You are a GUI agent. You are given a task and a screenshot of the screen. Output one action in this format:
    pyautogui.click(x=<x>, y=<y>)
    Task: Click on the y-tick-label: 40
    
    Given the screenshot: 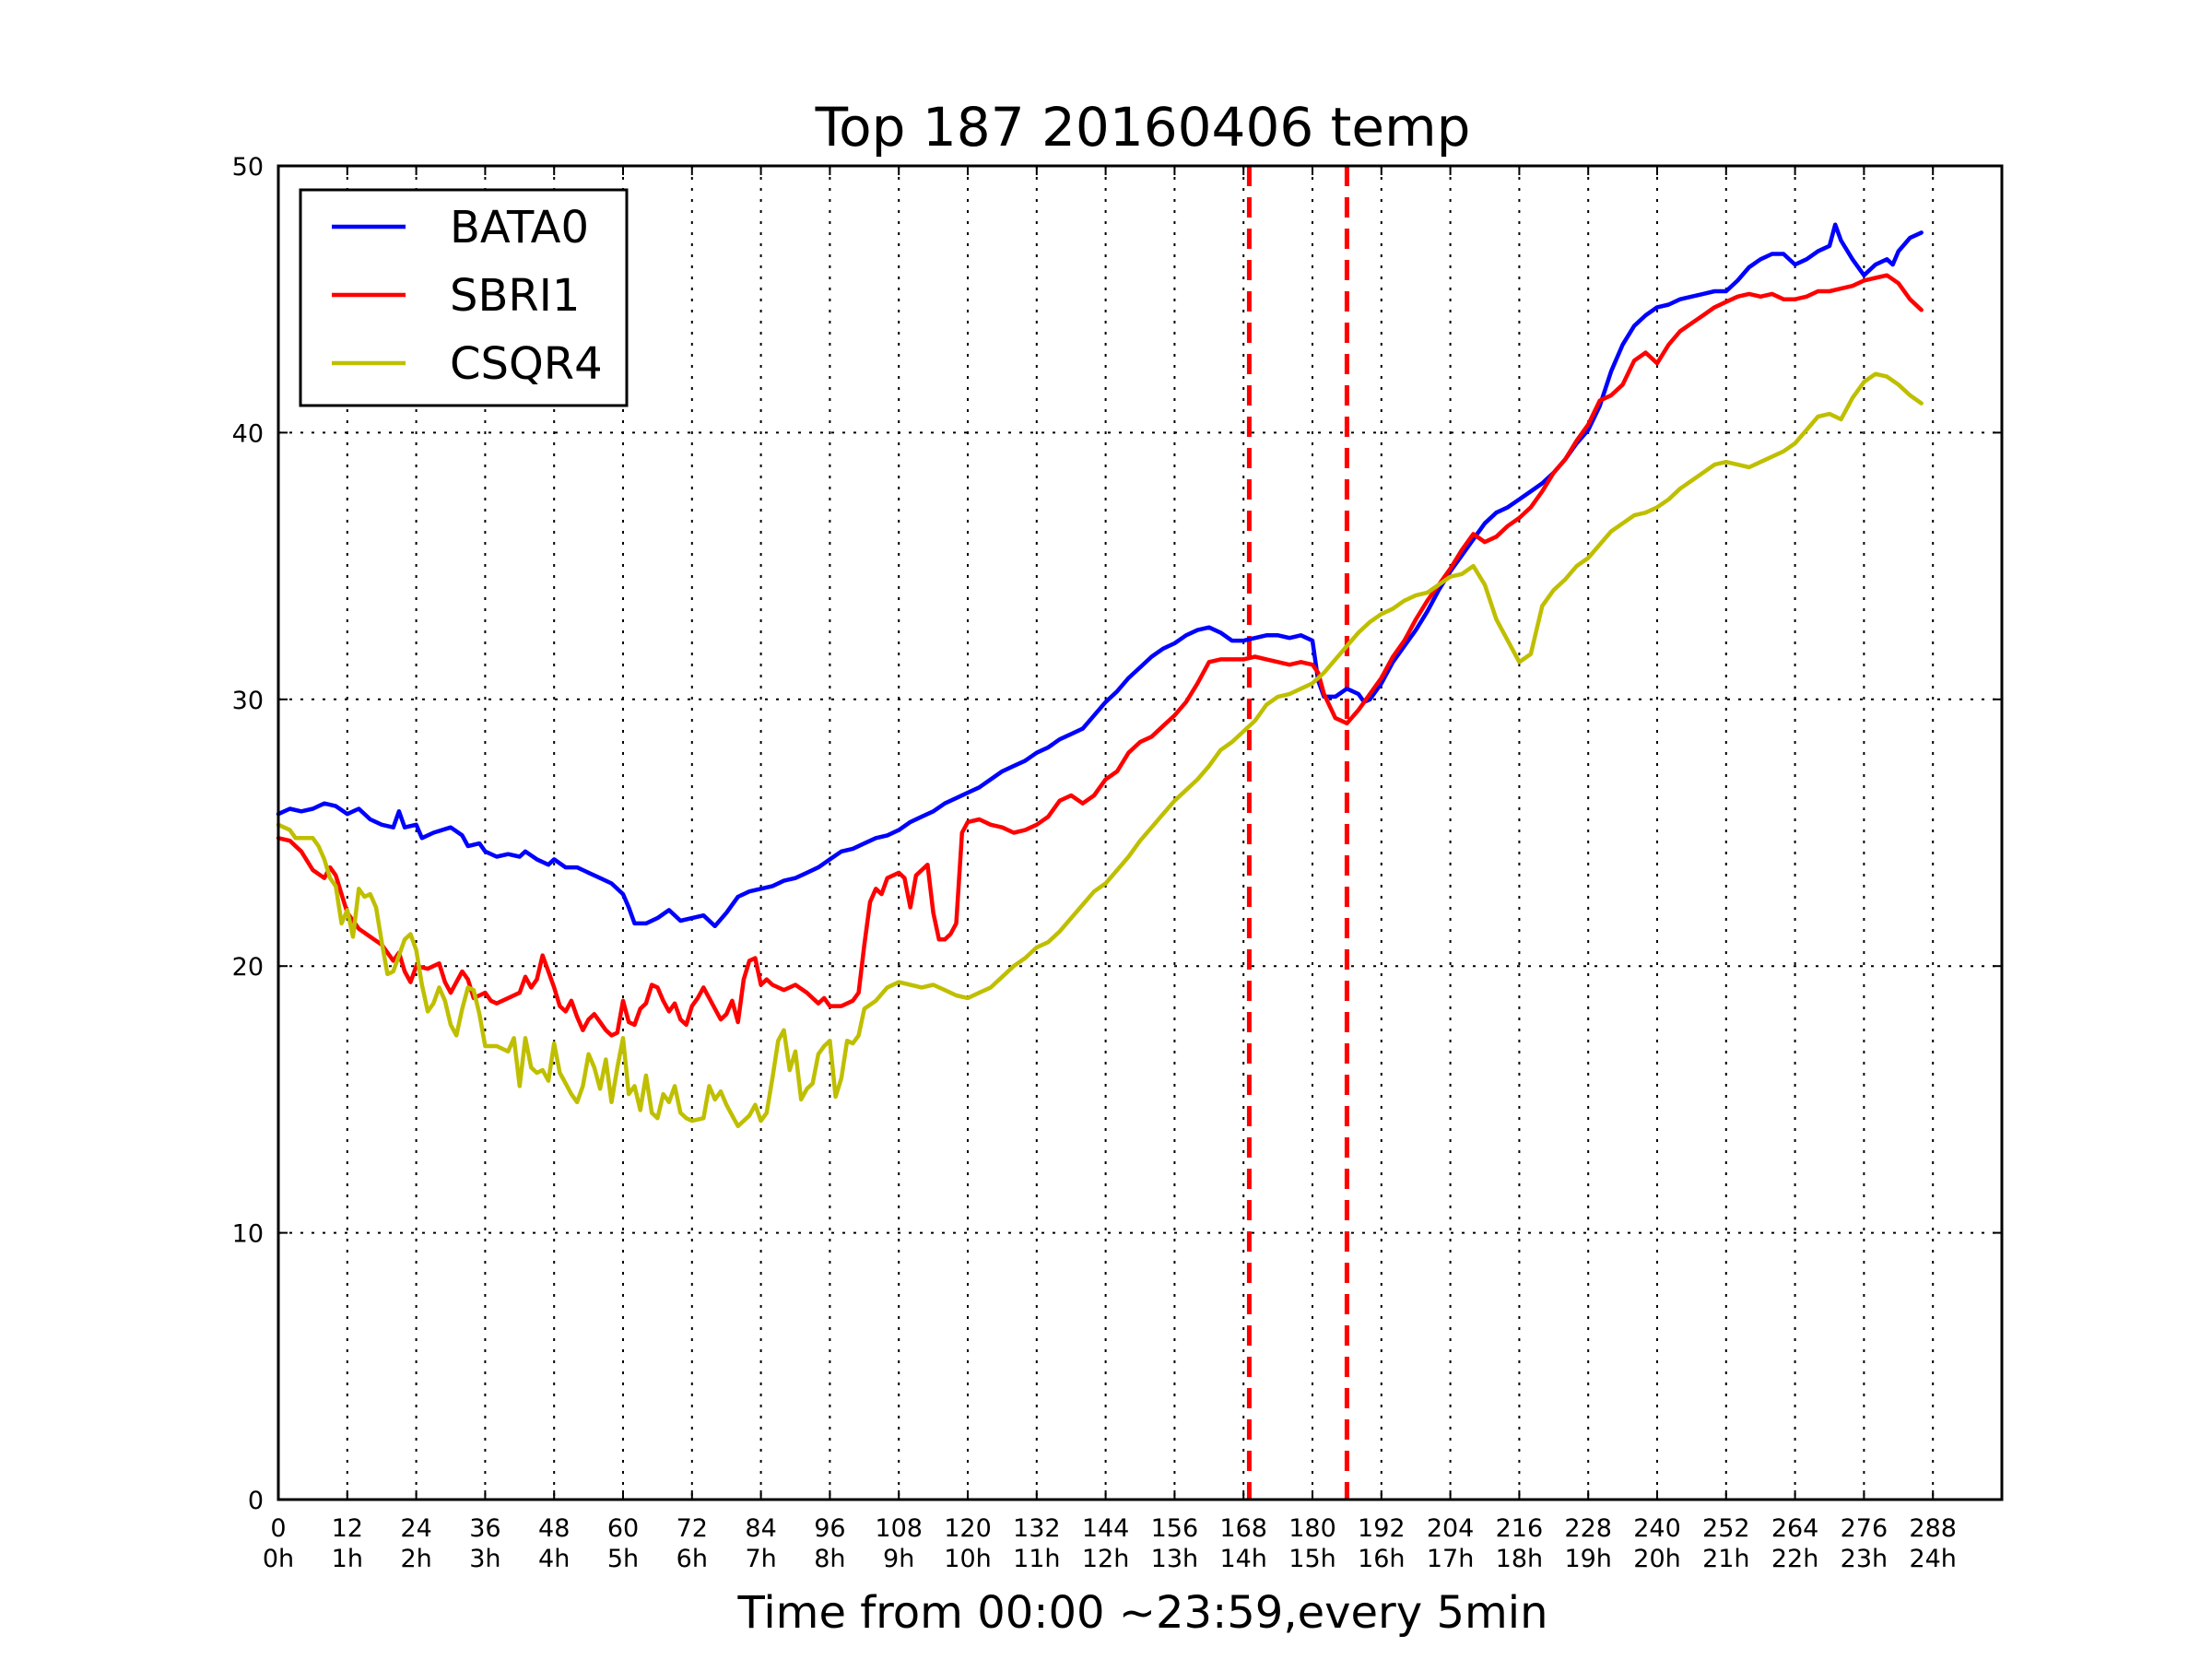 What is the action you would take?
    pyautogui.click(x=248, y=433)
    